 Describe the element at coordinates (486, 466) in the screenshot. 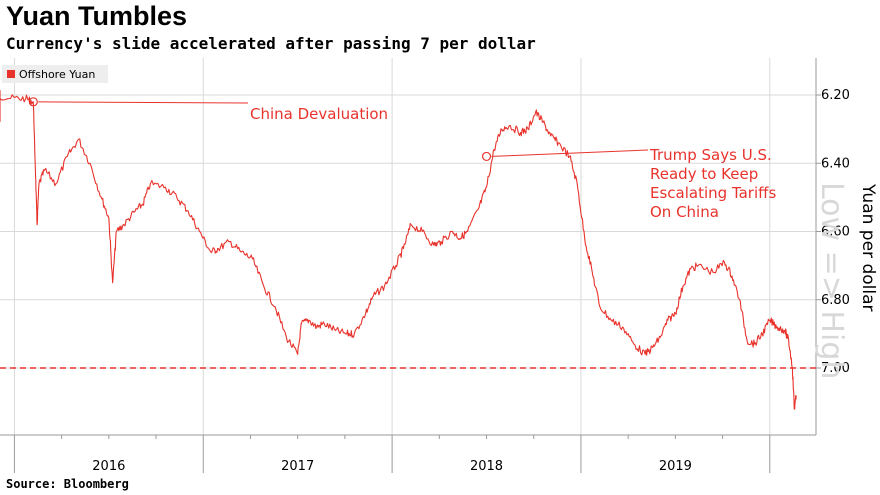

I see `x-tick-label: 2018` at that location.